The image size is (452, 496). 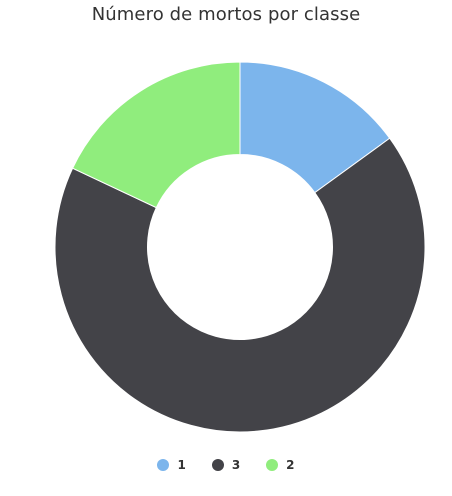 What do you see at coordinates (236, 465) in the screenshot?
I see `legend-label: 3` at bounding box center [236, 465].